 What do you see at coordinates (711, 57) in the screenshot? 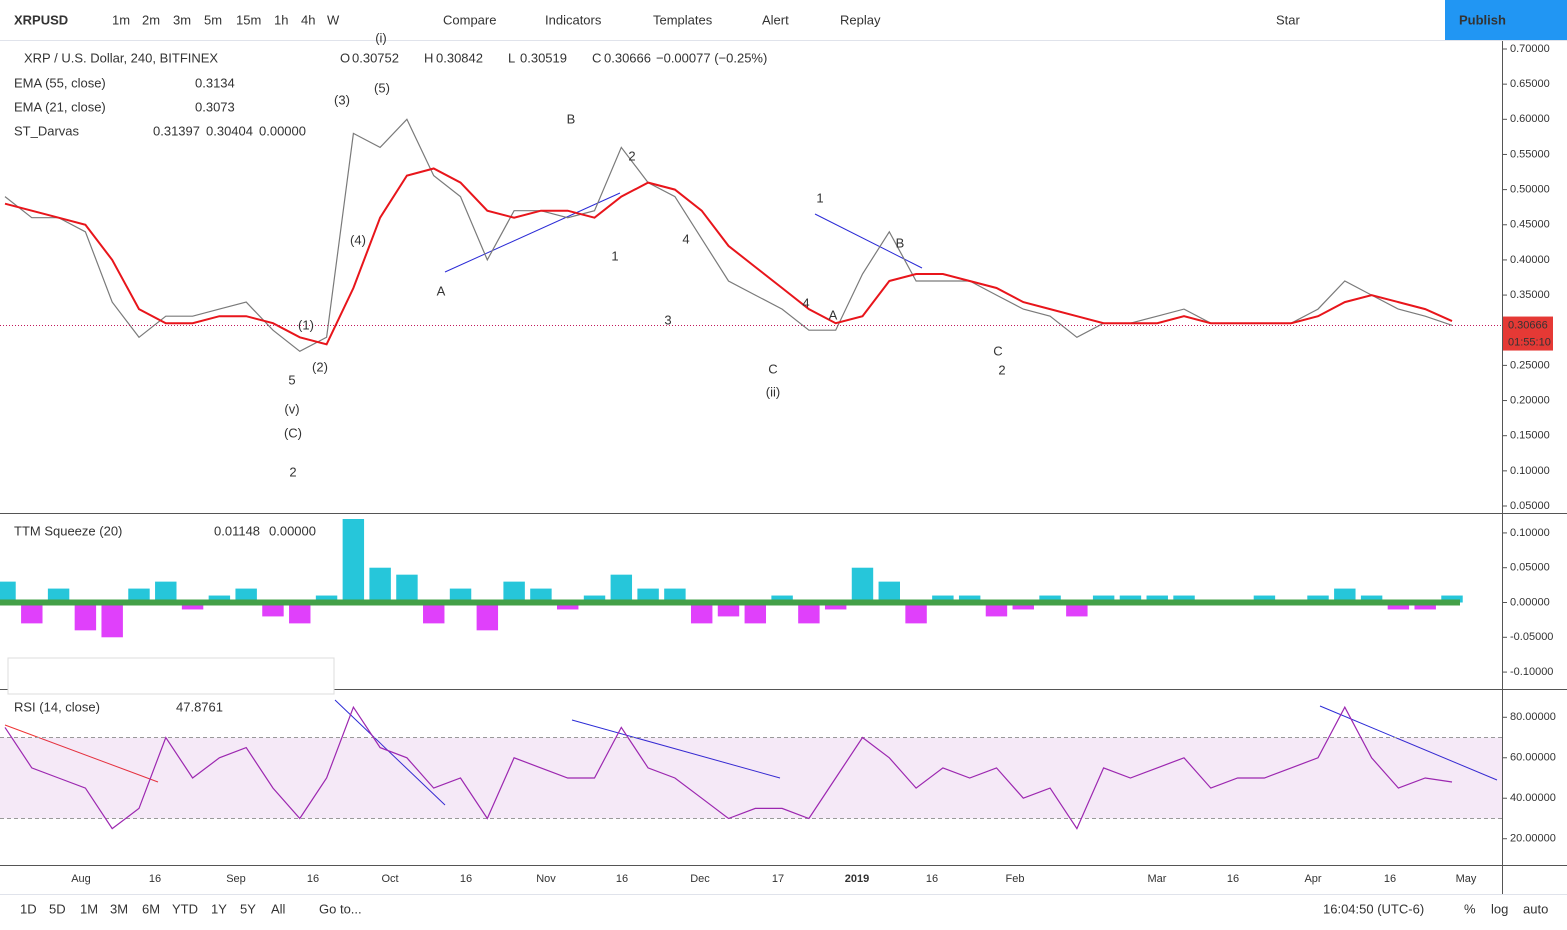
I see `change: −0.00077 (−0.25%)` at bounding box center [711, 57].